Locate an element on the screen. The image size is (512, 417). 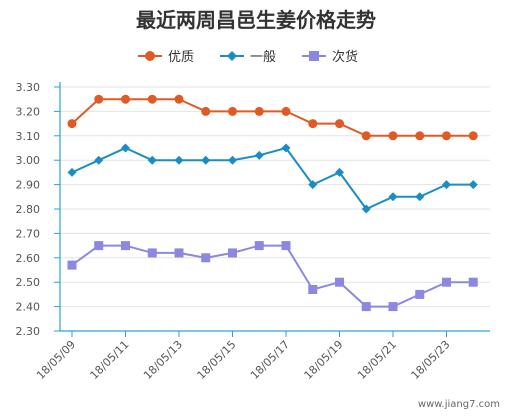
x-tick-label: 18/05/21 is located at coordinates (377, 360).